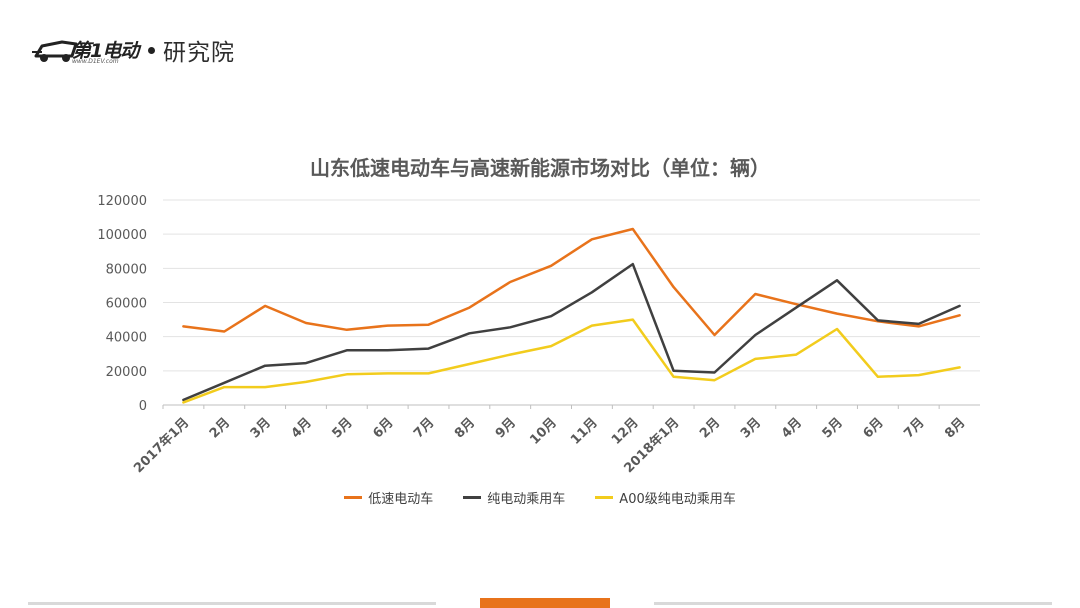 This screenshot has width=1080, height=608. What do you see at coordinates (199, 53) in the screenshot?
I see `logo-suffix: 研究院` at bounding box center [199, 53].